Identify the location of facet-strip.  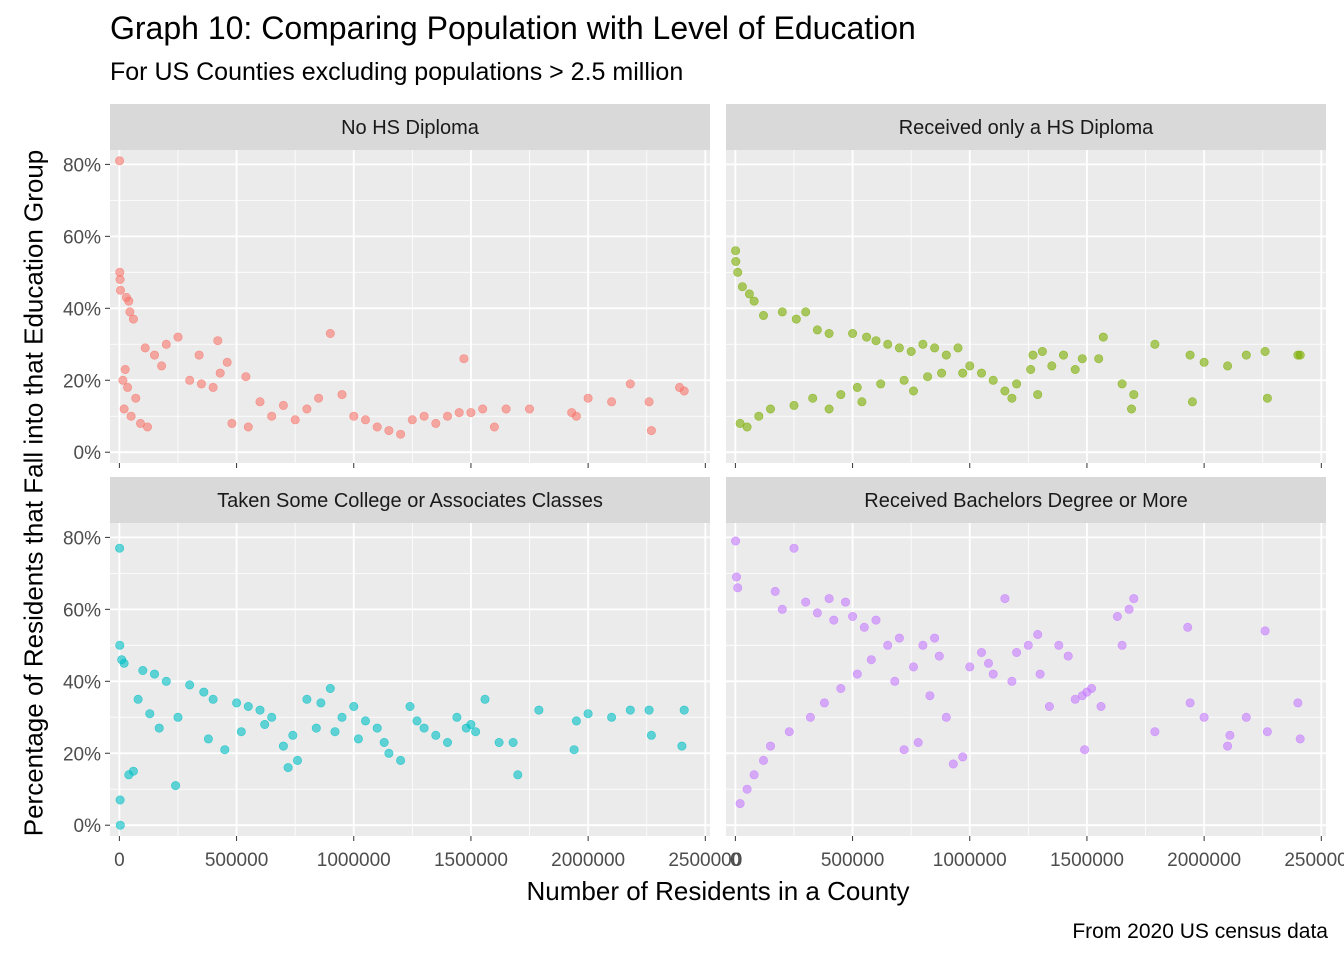
(1026, 500).